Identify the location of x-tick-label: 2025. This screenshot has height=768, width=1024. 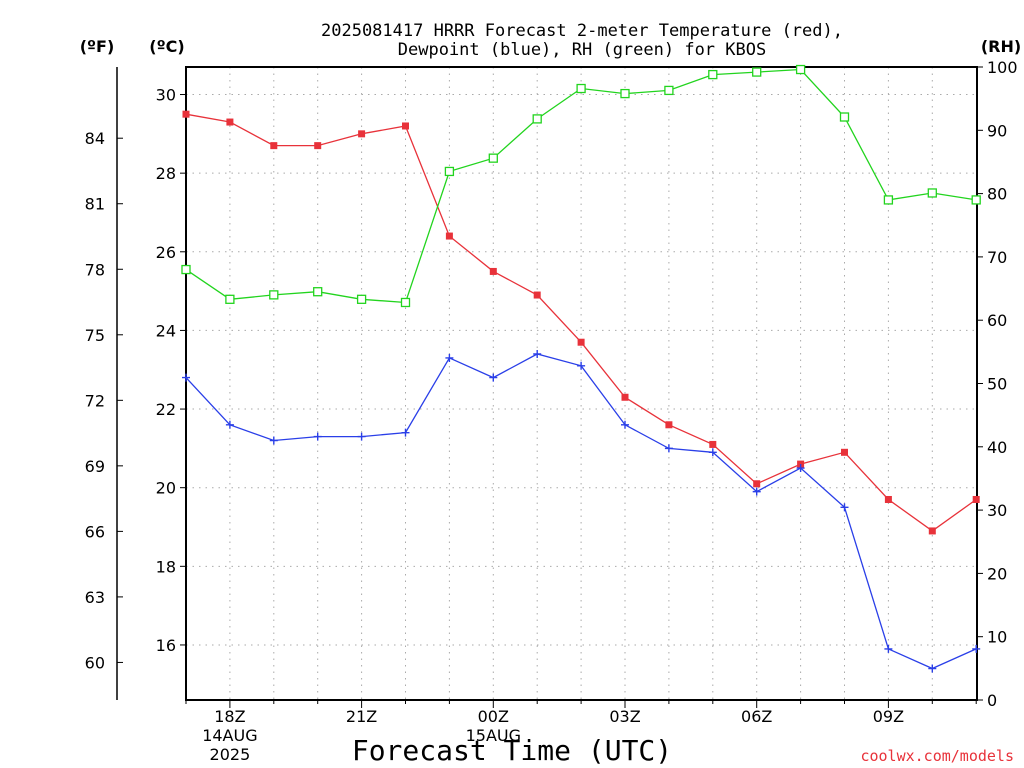
(230, 754).